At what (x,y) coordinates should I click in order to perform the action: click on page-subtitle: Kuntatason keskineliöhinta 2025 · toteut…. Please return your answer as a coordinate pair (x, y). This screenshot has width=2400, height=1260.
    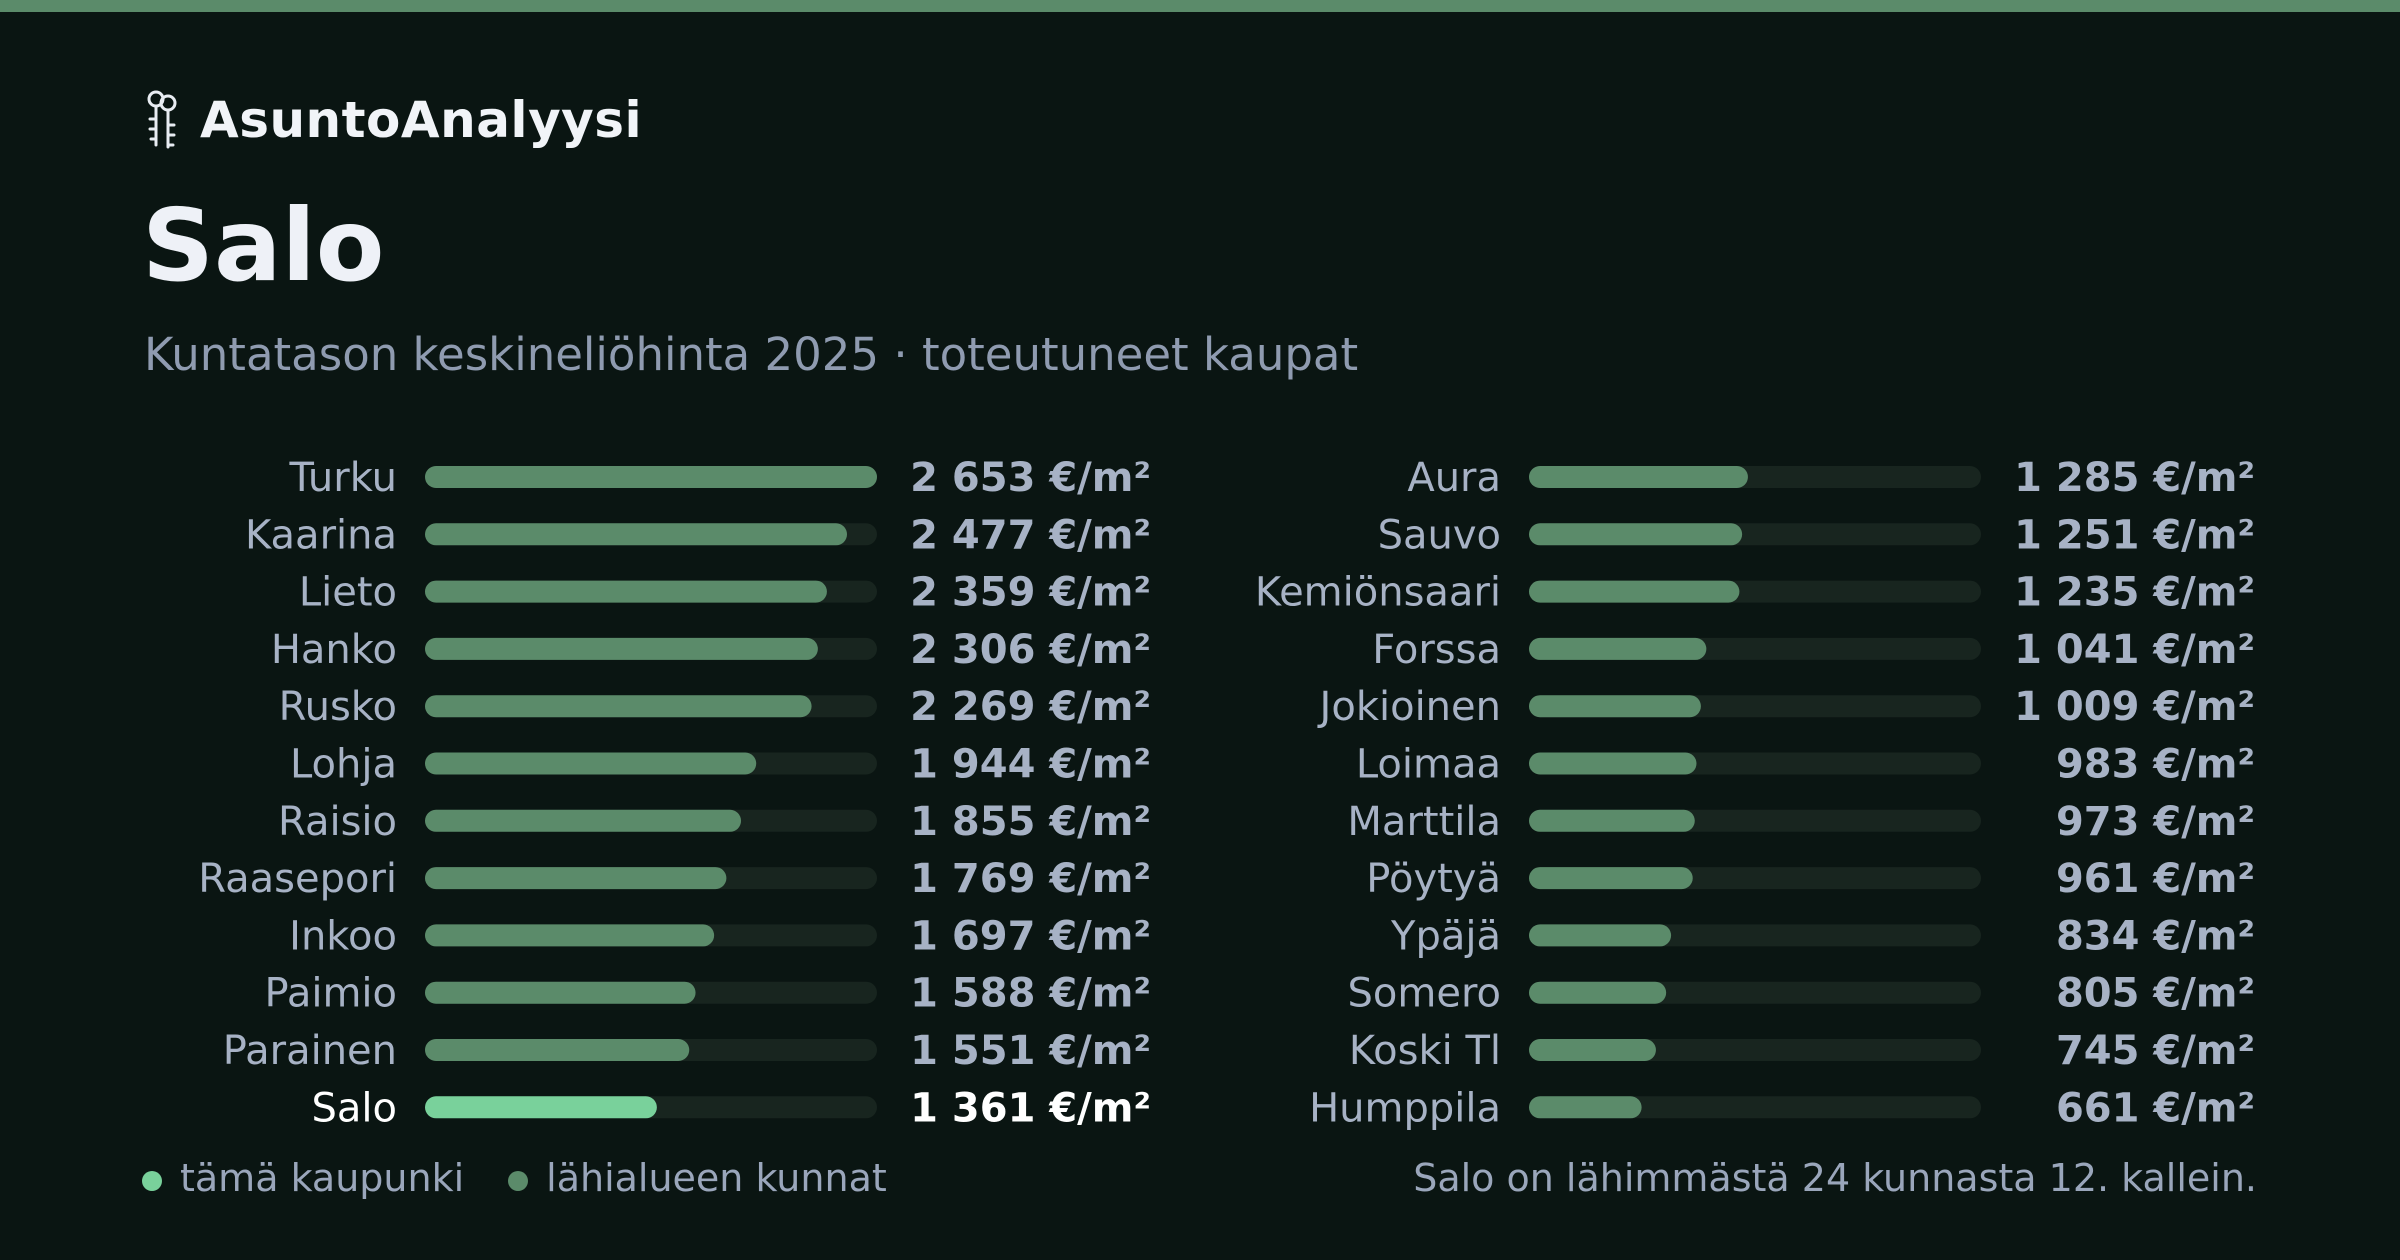
    Looking at the image, I should click on (751, 354).